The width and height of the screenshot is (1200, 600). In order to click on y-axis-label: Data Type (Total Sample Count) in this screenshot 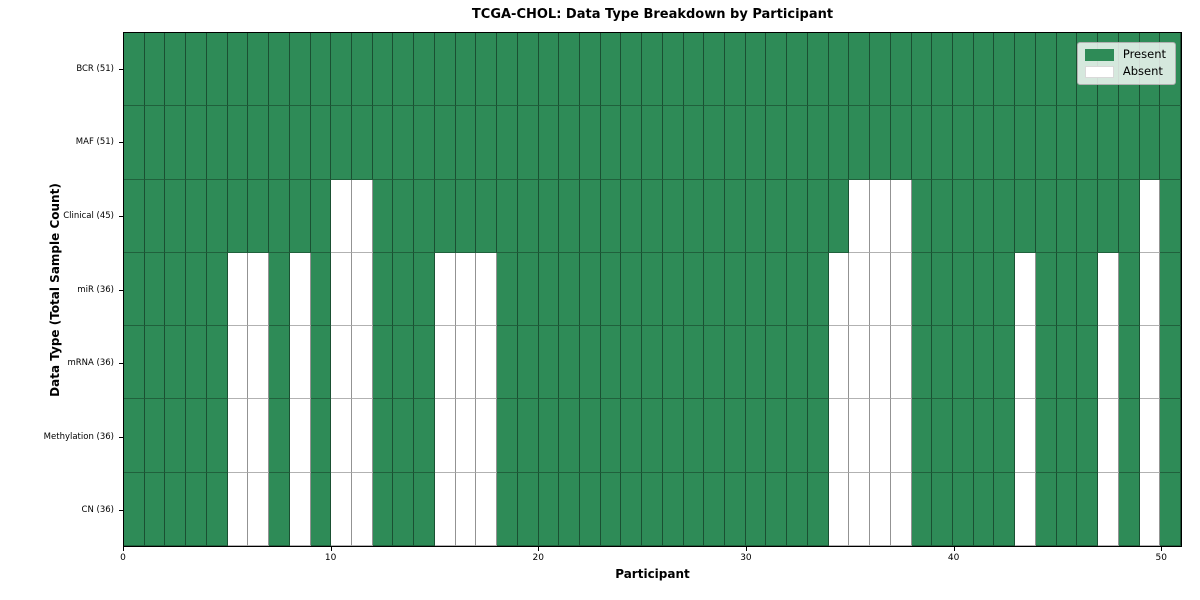, I will do `click(55, 290)`.